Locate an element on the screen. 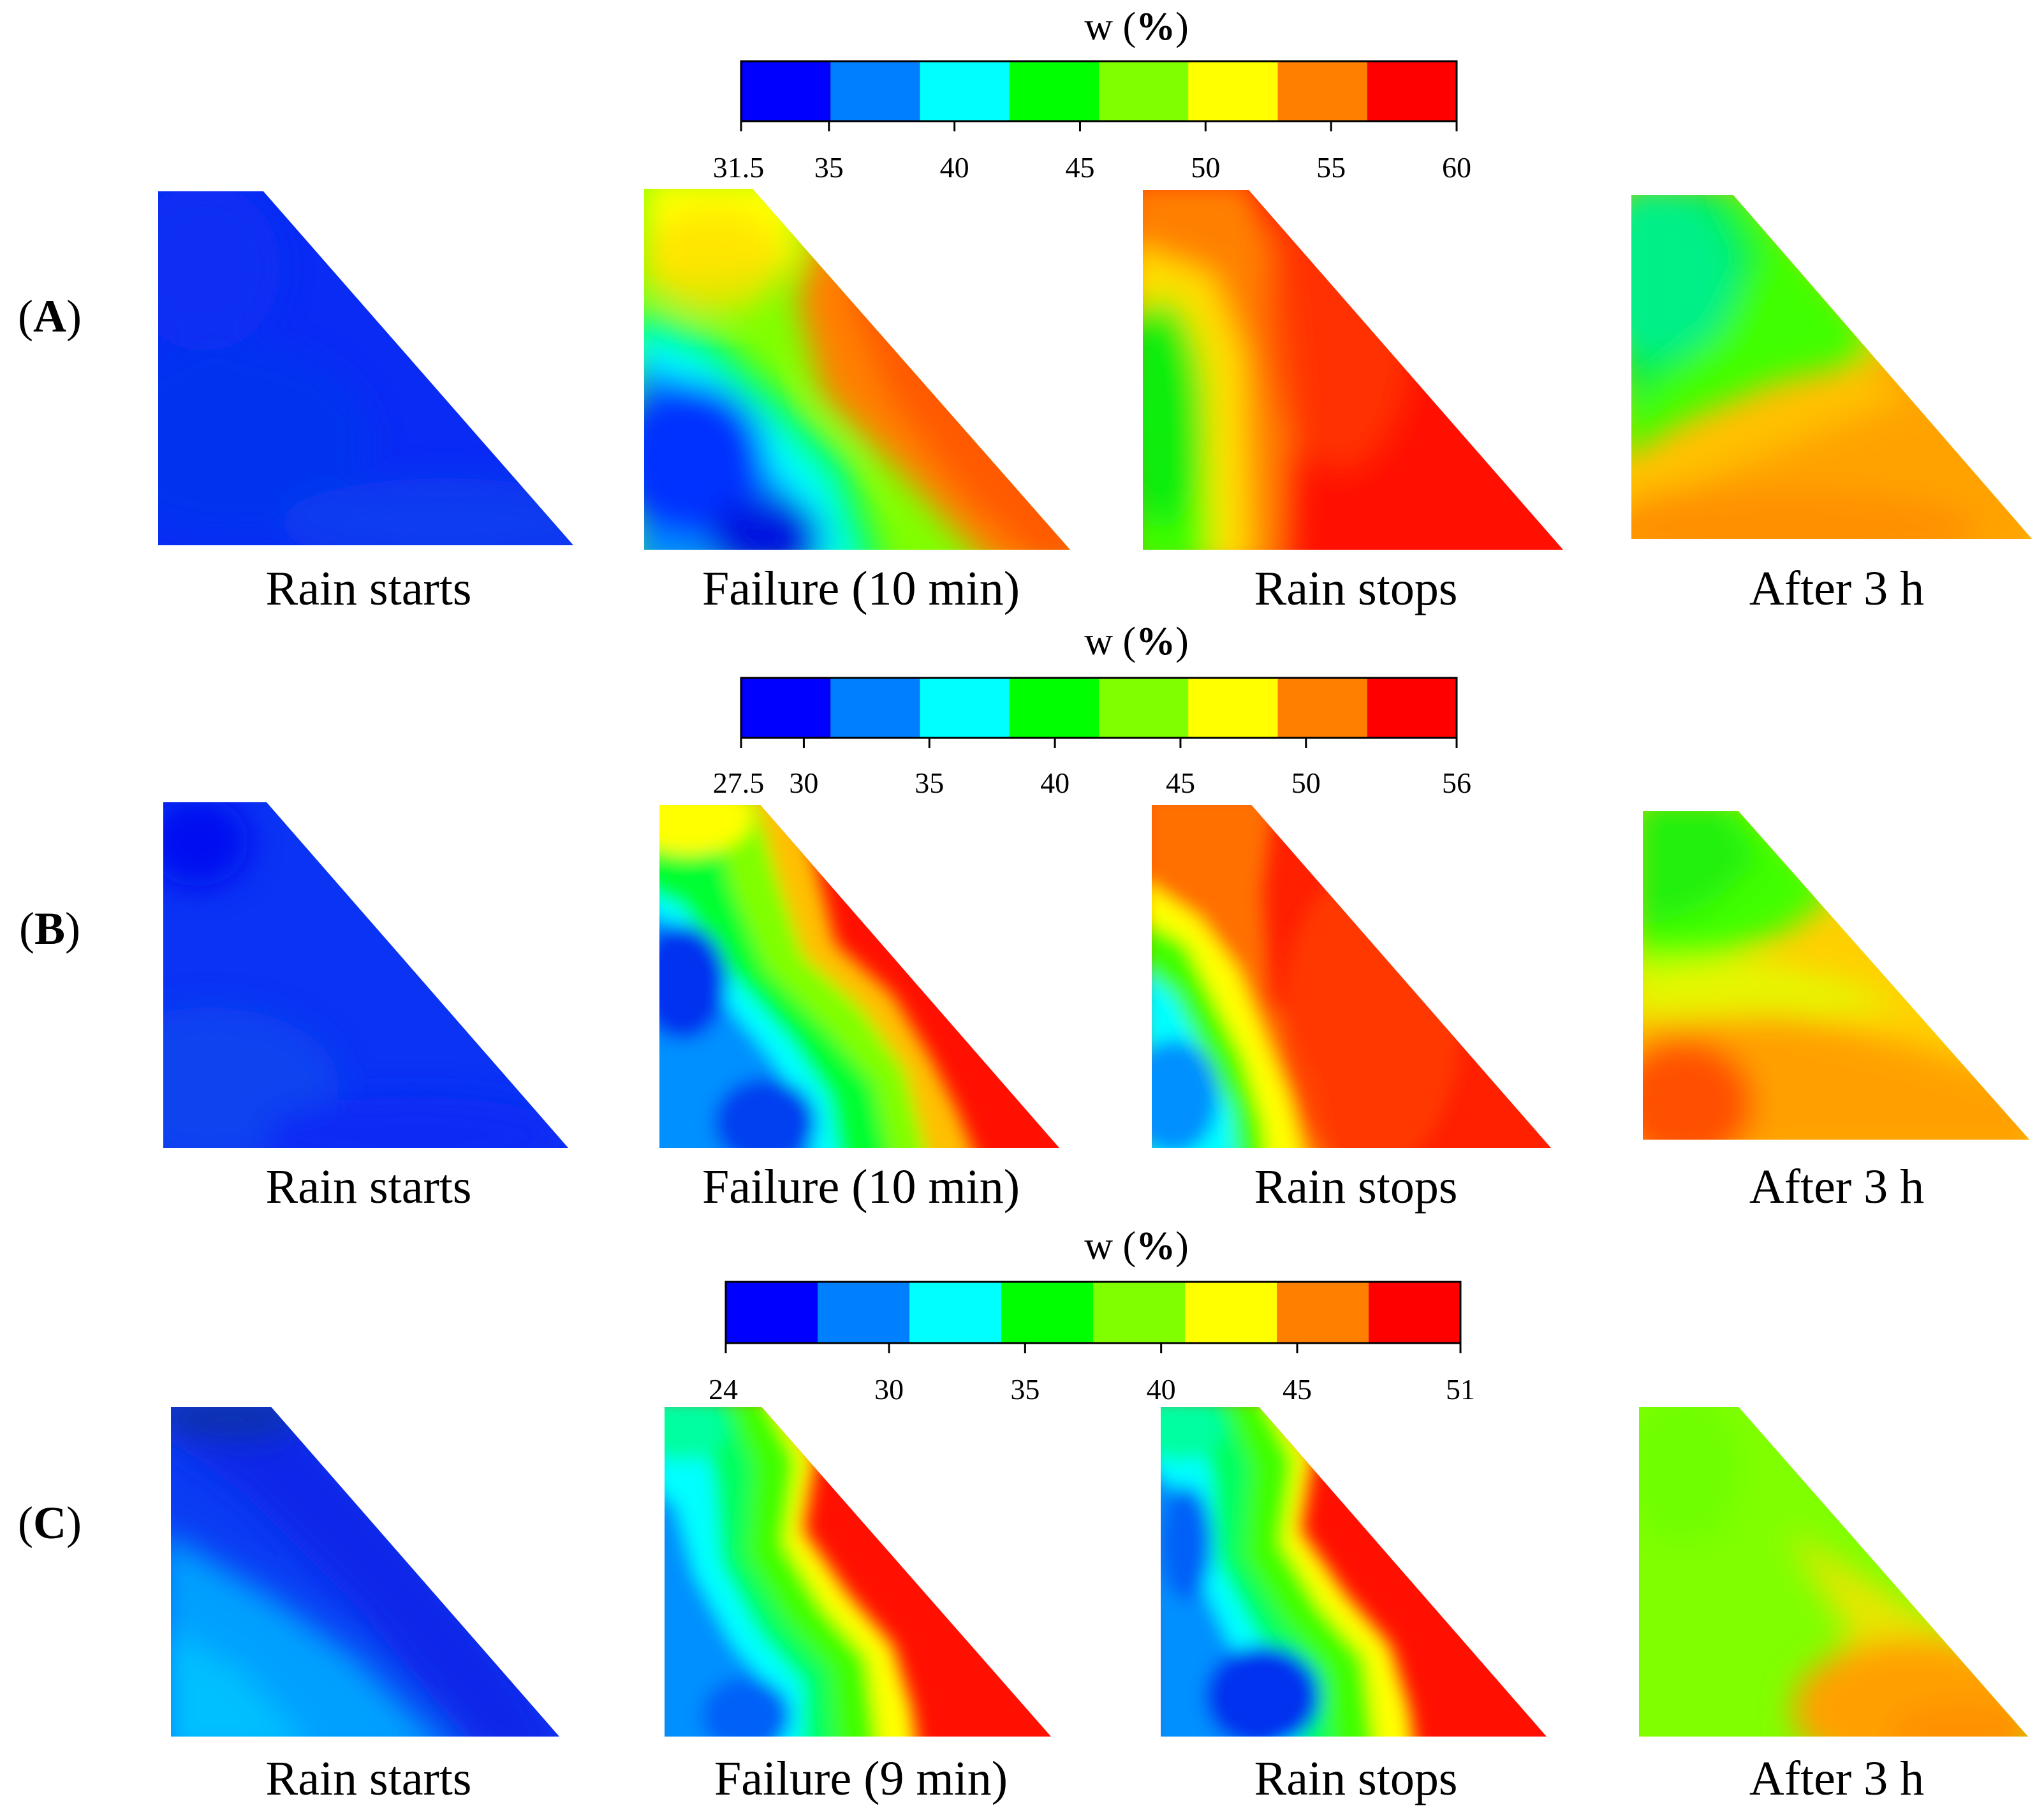 This screenshot has height=1815, width=2044. panel-b-rain-stops is located at coordinates (1351, 976).